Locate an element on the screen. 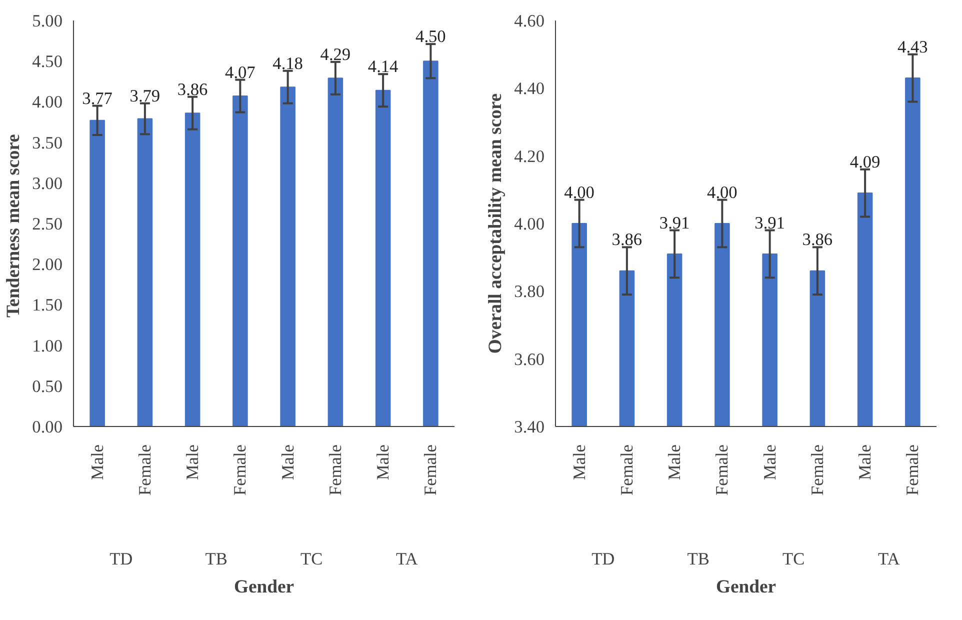 Image resolution: width=962 pixels, height=620 pixels. data-label: 4.09 is located at coordinates (865, 162).